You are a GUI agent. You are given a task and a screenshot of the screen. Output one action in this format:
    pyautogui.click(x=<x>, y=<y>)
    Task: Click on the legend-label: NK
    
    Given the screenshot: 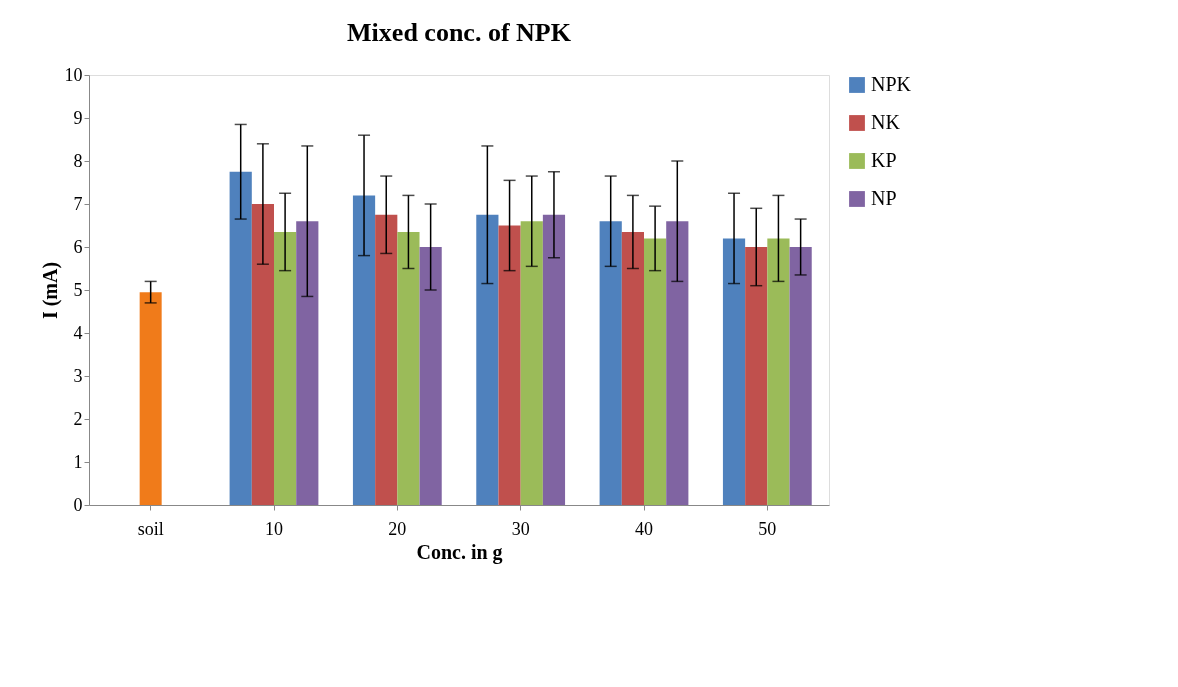 What is the action you would take?
    pyautogui.click(x=886, y=122)
    